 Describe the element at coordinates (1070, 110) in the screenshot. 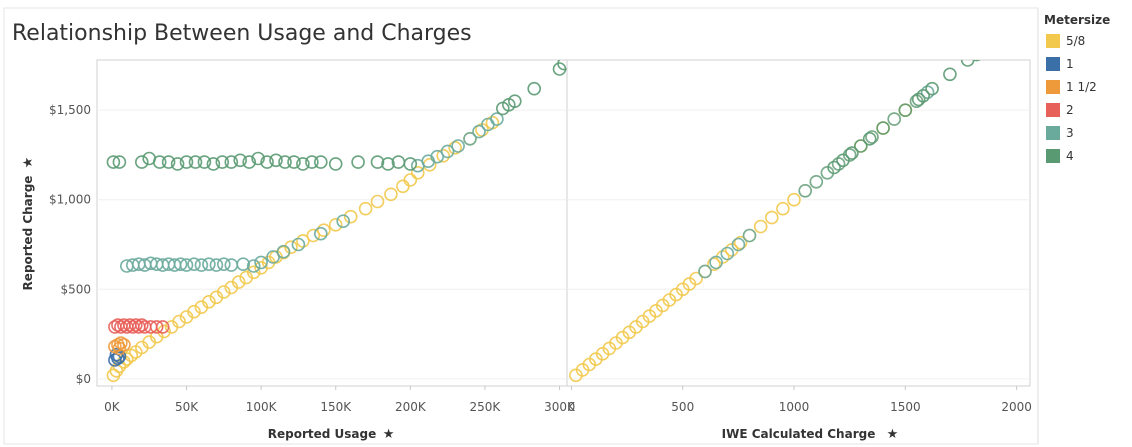

I see `legend-label: 2` at that location.